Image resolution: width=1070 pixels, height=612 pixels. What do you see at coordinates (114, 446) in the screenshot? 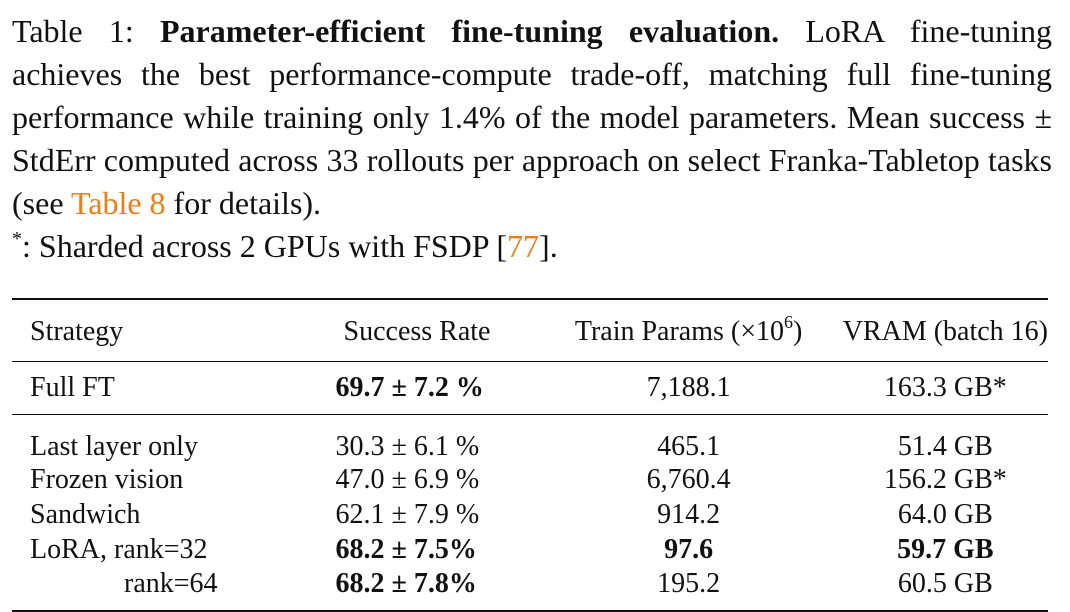
I see `cell-strategy: Last layer only` at bounding box center [114, 446].